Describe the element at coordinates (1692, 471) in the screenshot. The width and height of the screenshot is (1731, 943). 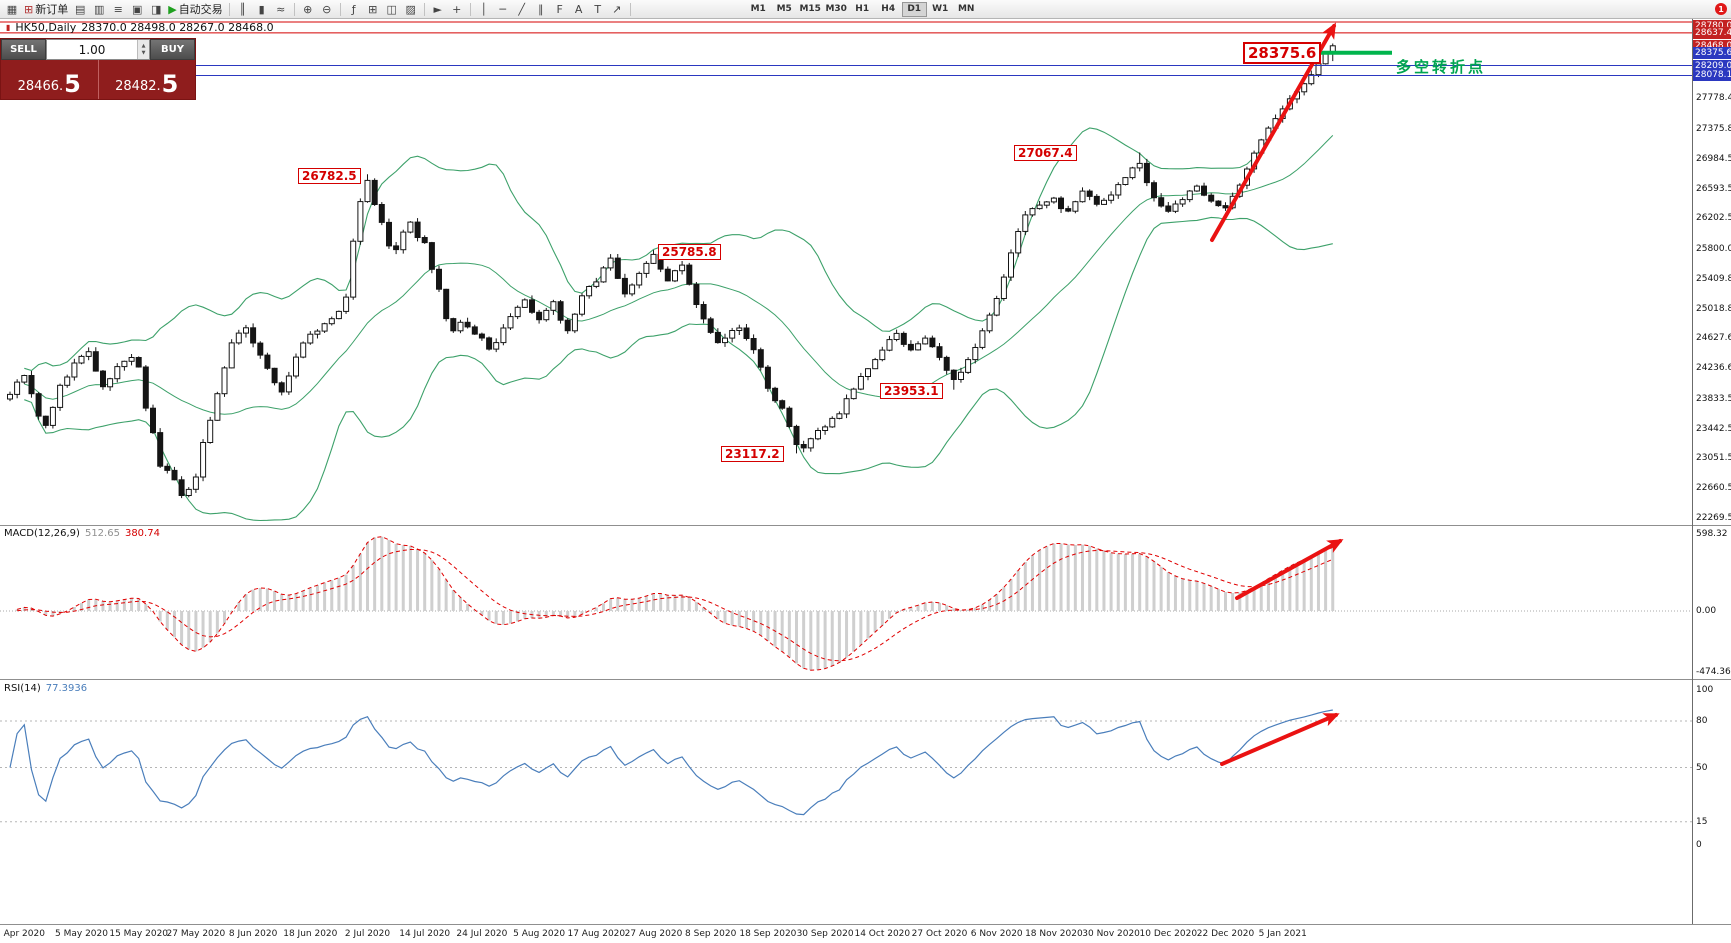
I see `price-axis-border` at that location.